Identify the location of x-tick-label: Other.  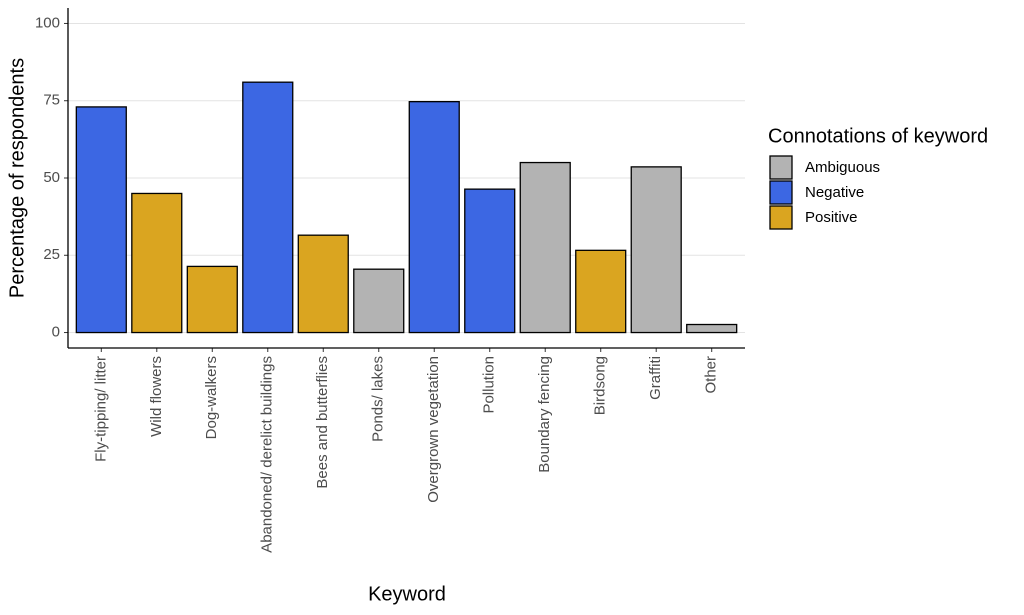
(711, 375).